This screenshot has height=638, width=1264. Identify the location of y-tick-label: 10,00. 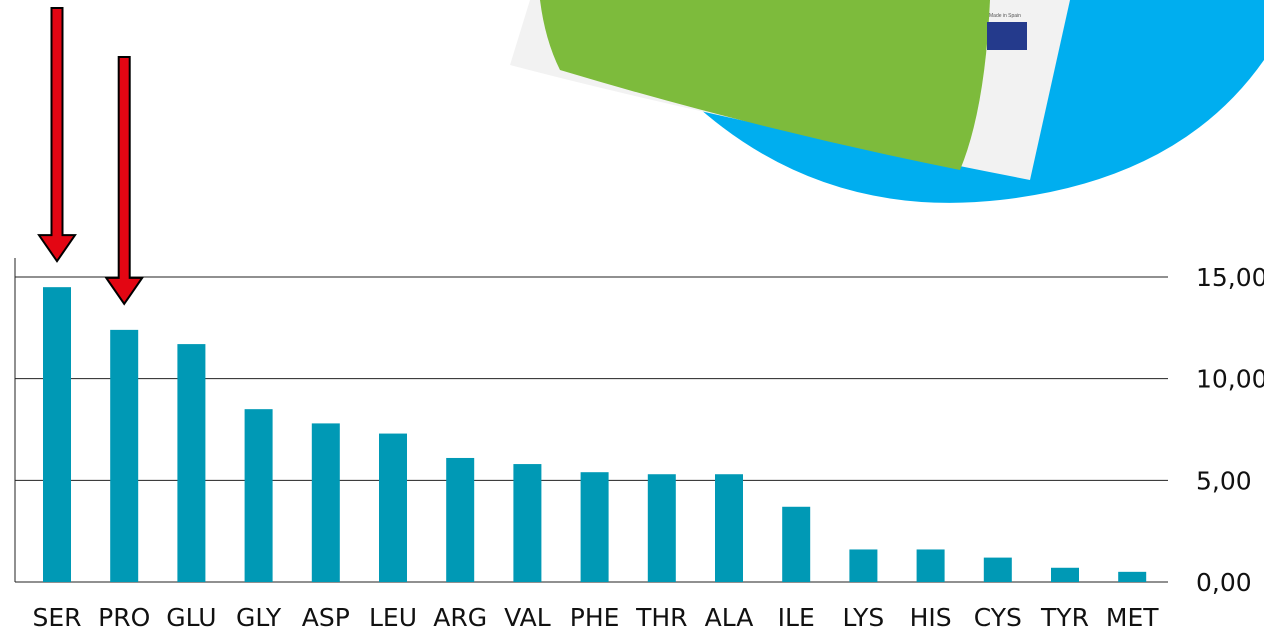
(1230, 379).